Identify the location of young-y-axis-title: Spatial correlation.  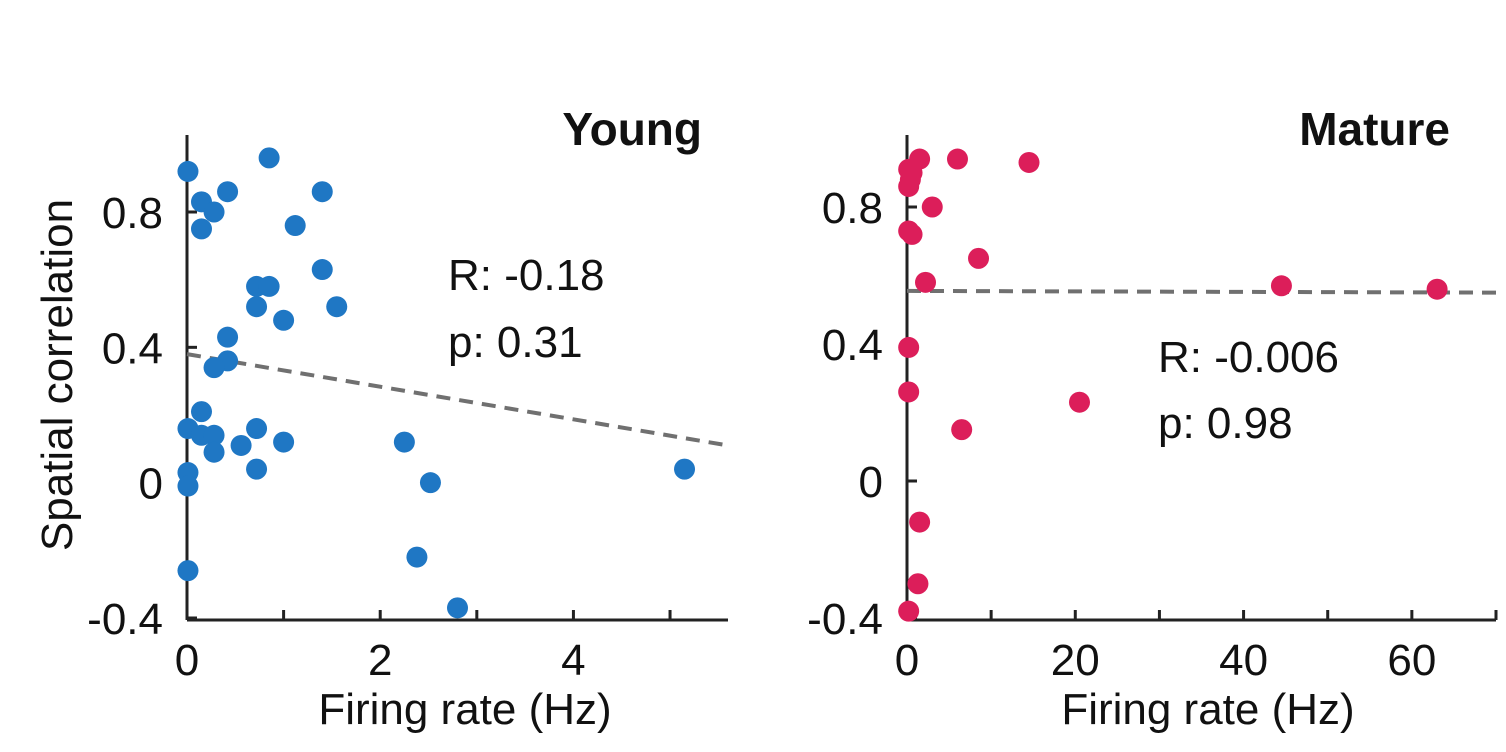
(57, 375).